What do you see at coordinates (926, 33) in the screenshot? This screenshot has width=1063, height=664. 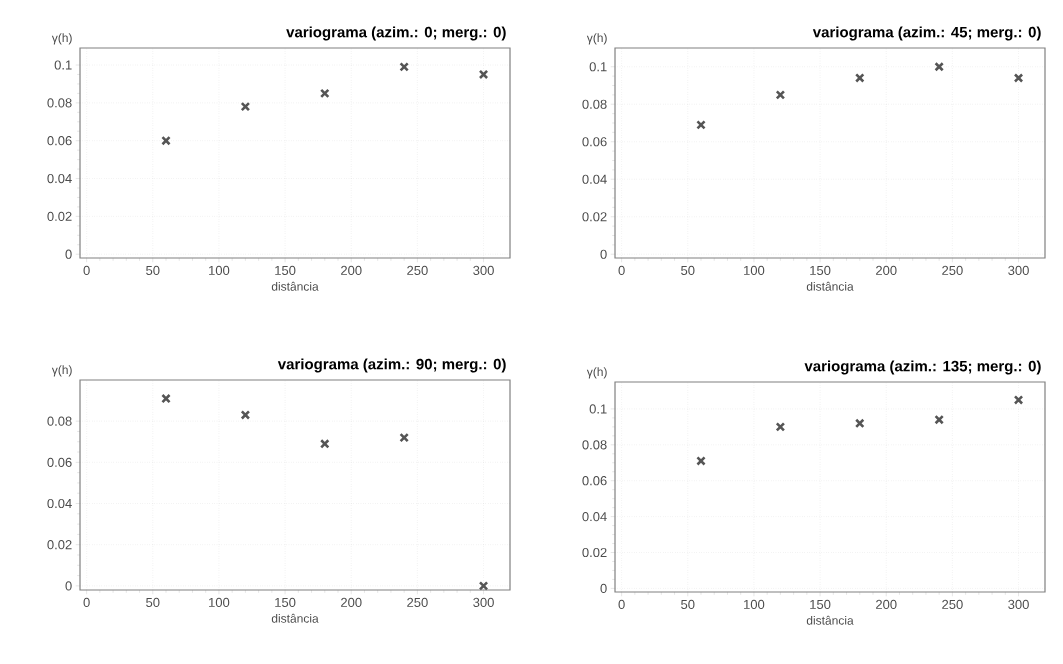 I see `chart-title: variograma (azim.: 45; merg.: 0)` at bounding box center [926, 33].